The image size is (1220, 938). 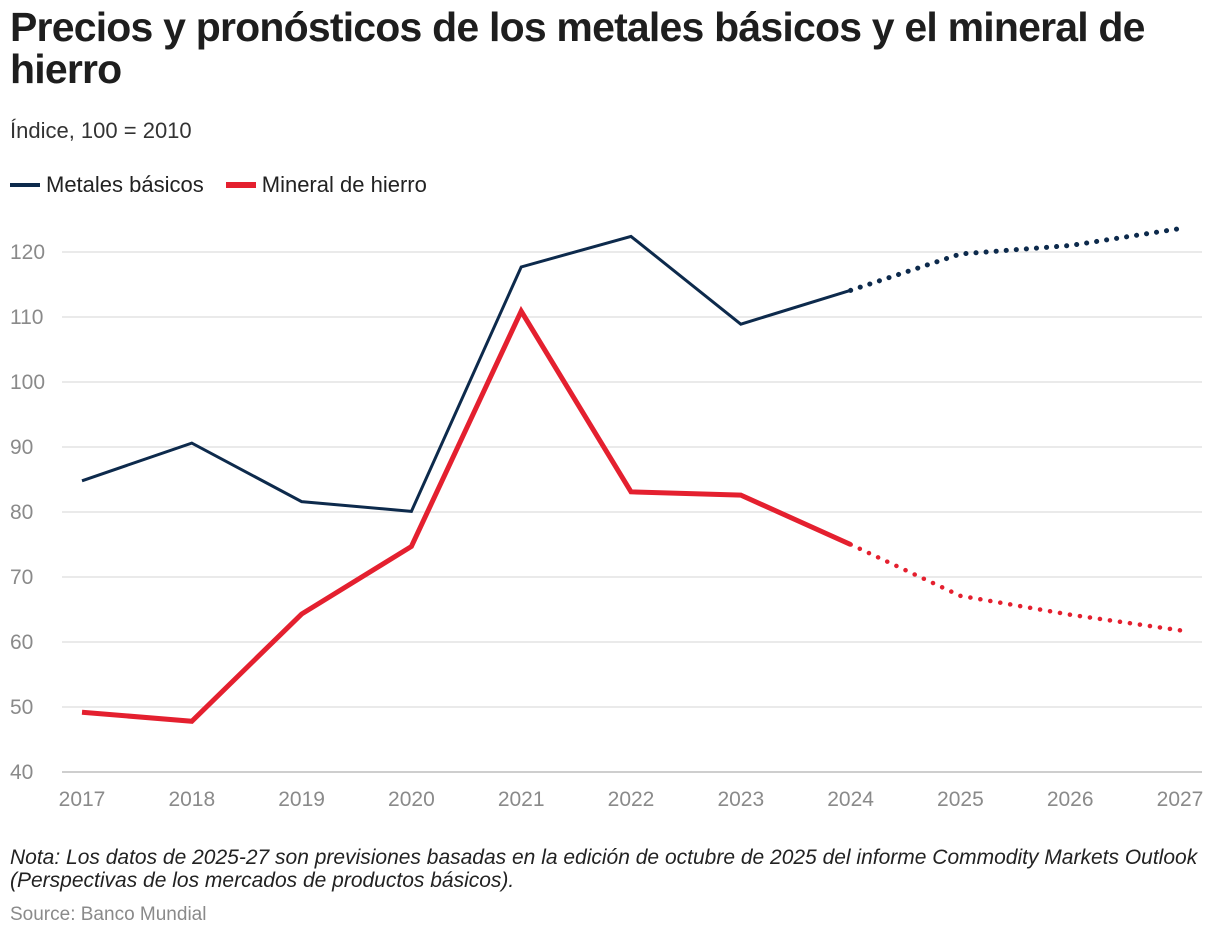 I want to click on x-tick-label-2021: 2021, so click(x=521, y=799).